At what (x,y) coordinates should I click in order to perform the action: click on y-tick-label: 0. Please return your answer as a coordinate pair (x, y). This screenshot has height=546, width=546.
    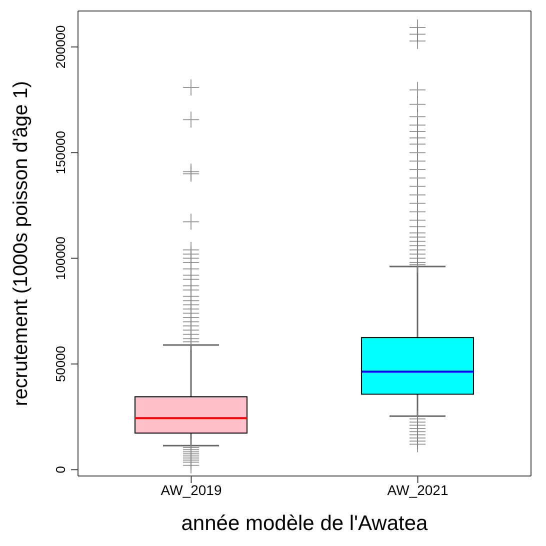
    Looking at the image, I should click on (60, 470).